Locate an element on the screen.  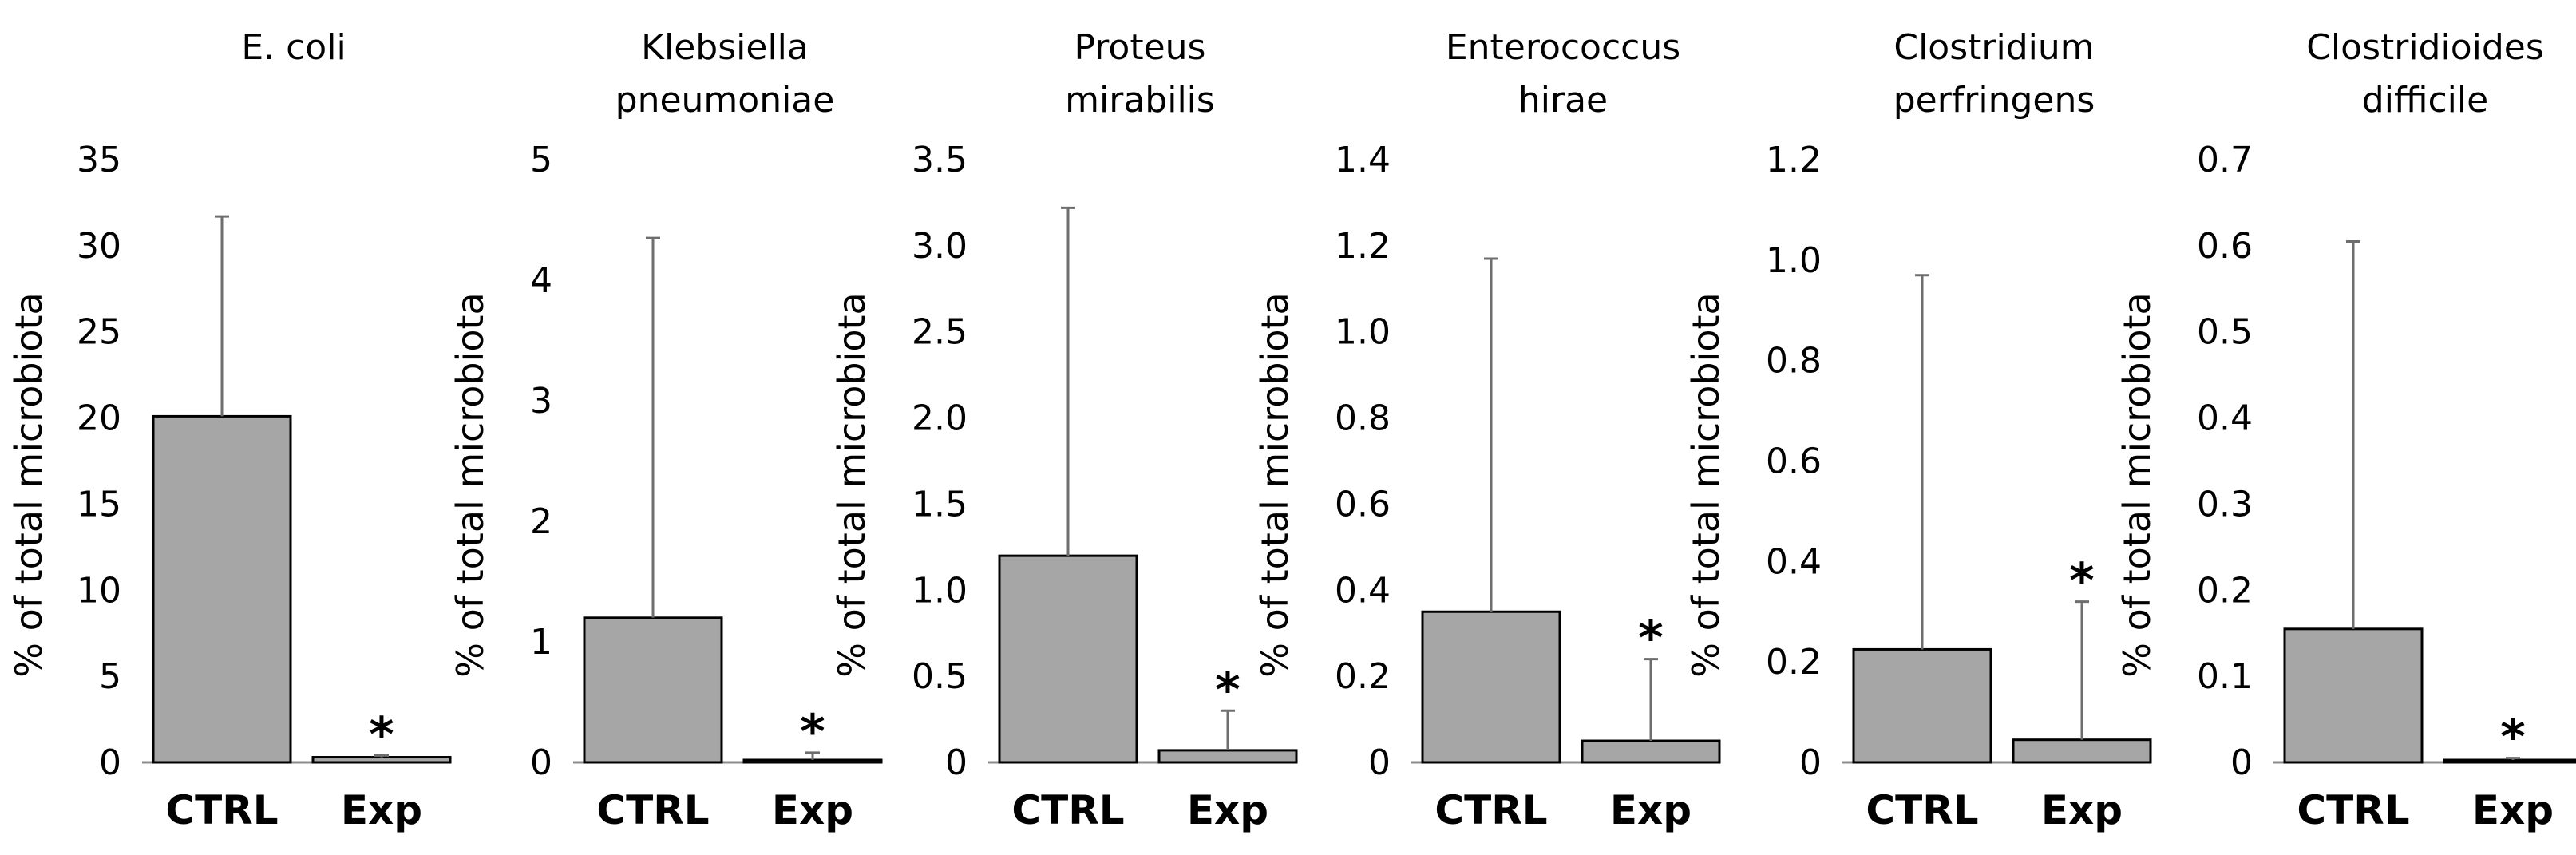
chart-title-line: Enterococcus is located at coordinates (1563, 47).